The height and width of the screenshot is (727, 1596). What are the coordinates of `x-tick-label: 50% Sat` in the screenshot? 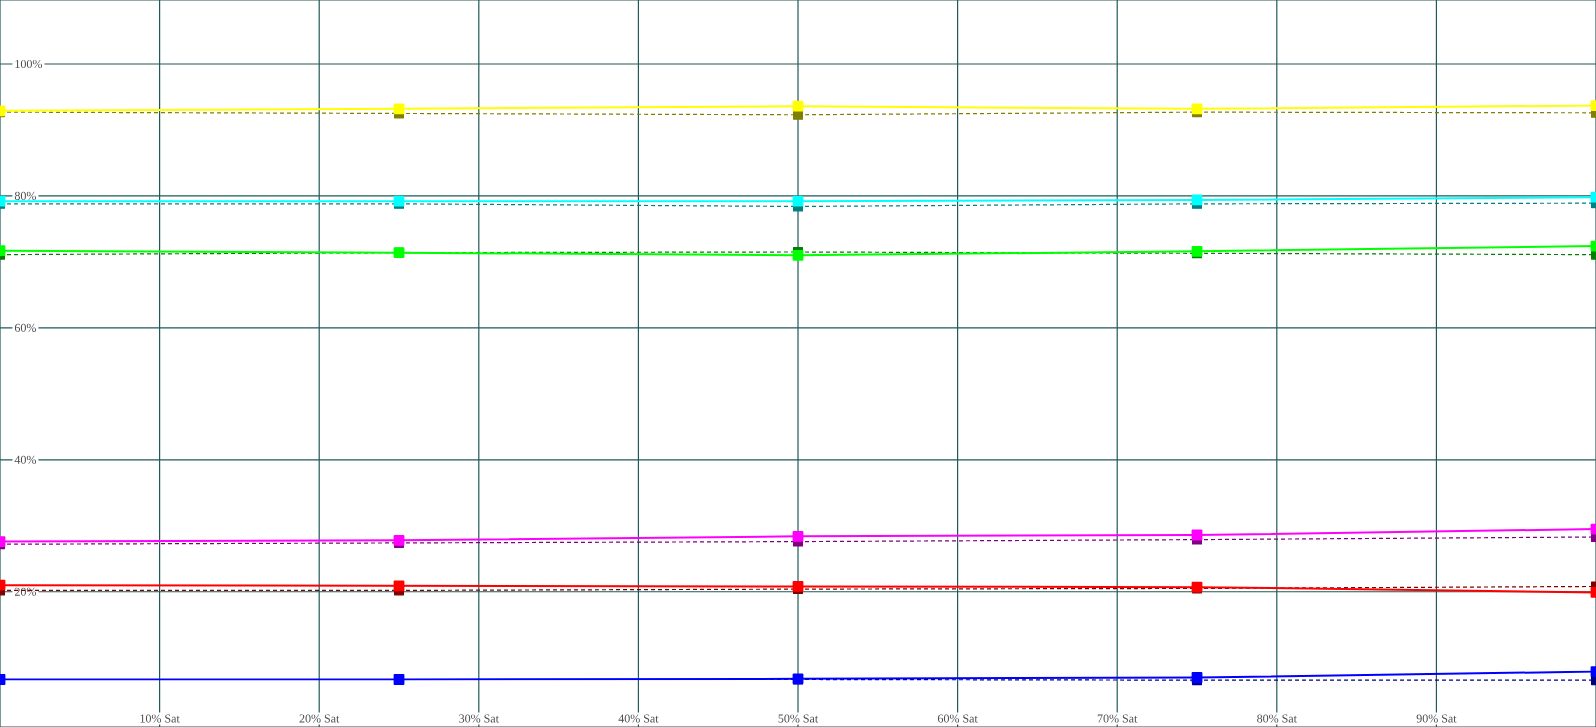 It's located at (798, 718).